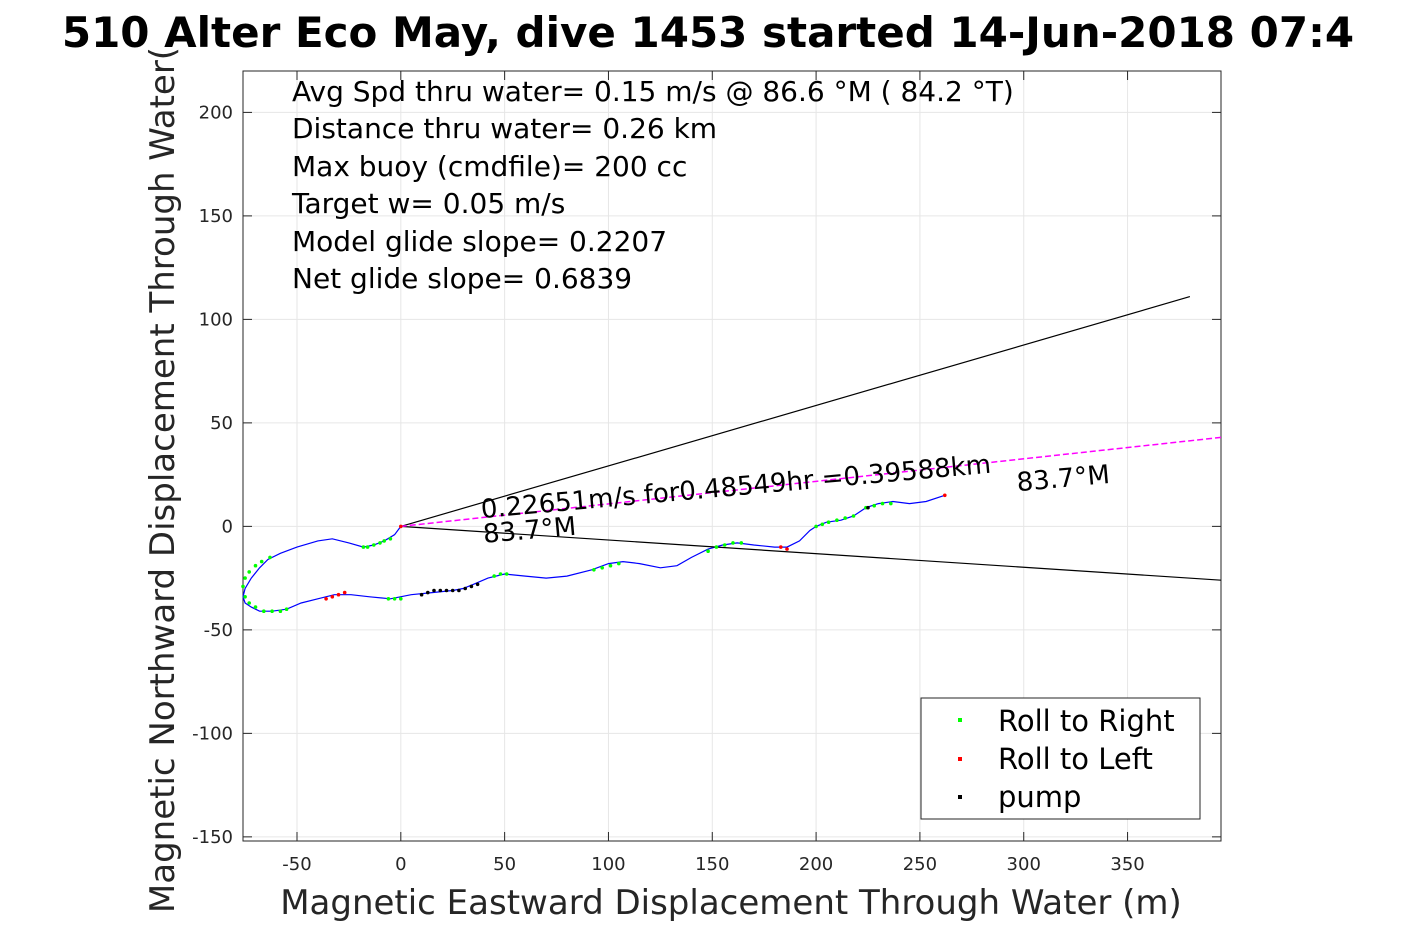 The width and height of the screenshot is (1417, 945). What do you see at coordinates (960, 759) in the screenshot?
I see `legend-marker-roll-left` at bounding box center [960, 759].